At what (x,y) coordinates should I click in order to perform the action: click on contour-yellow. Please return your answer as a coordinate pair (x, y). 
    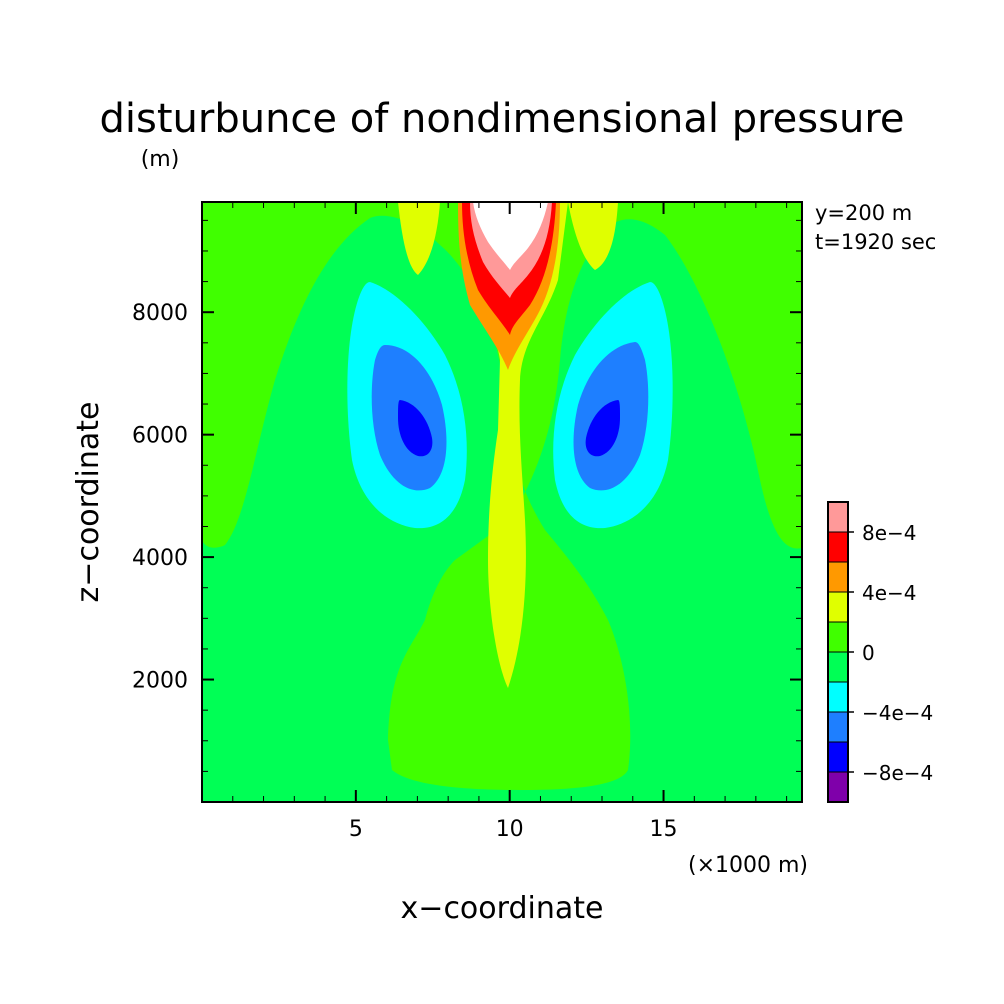
    Looking at the image, I should click on (514, 445).